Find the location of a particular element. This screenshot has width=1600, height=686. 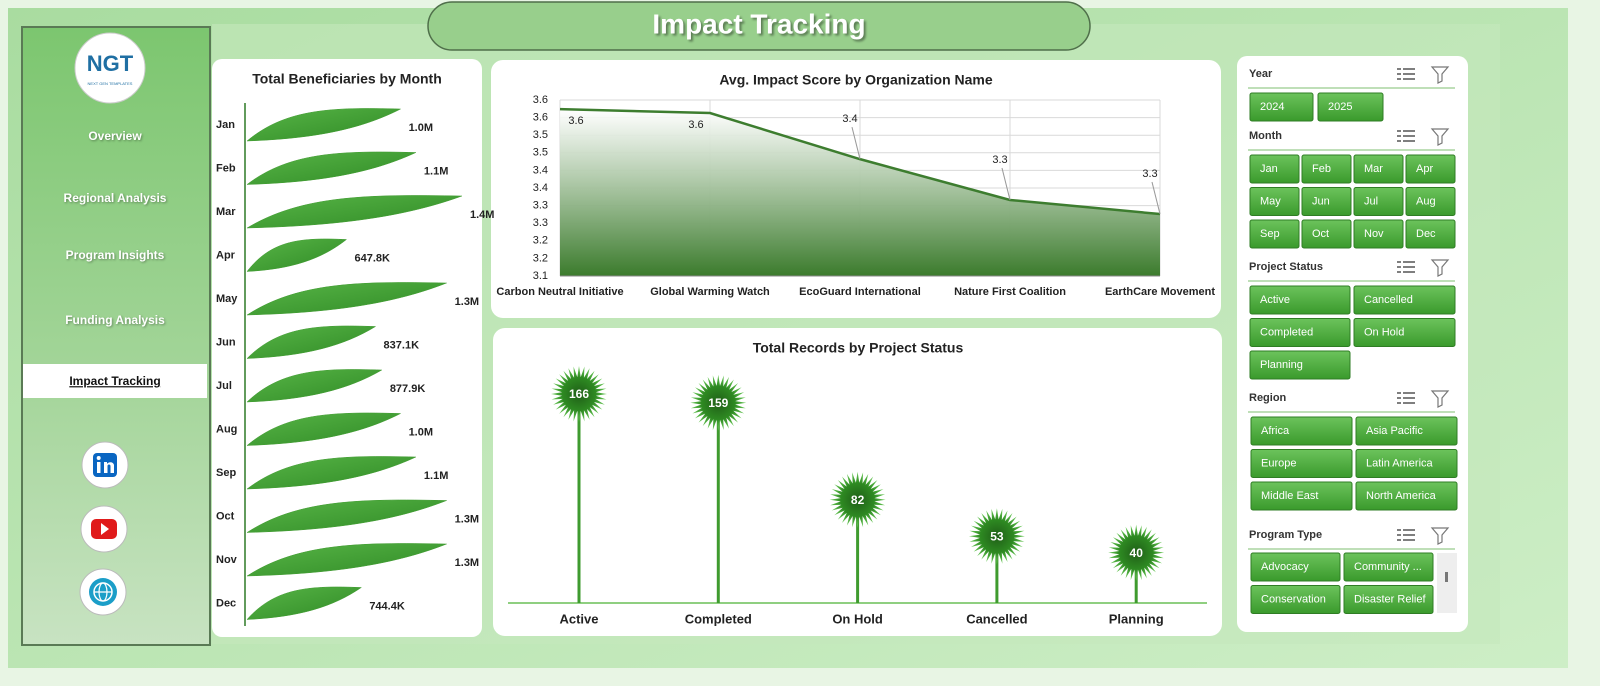

slicer-title: Year is located at coordinates (1261, 74).